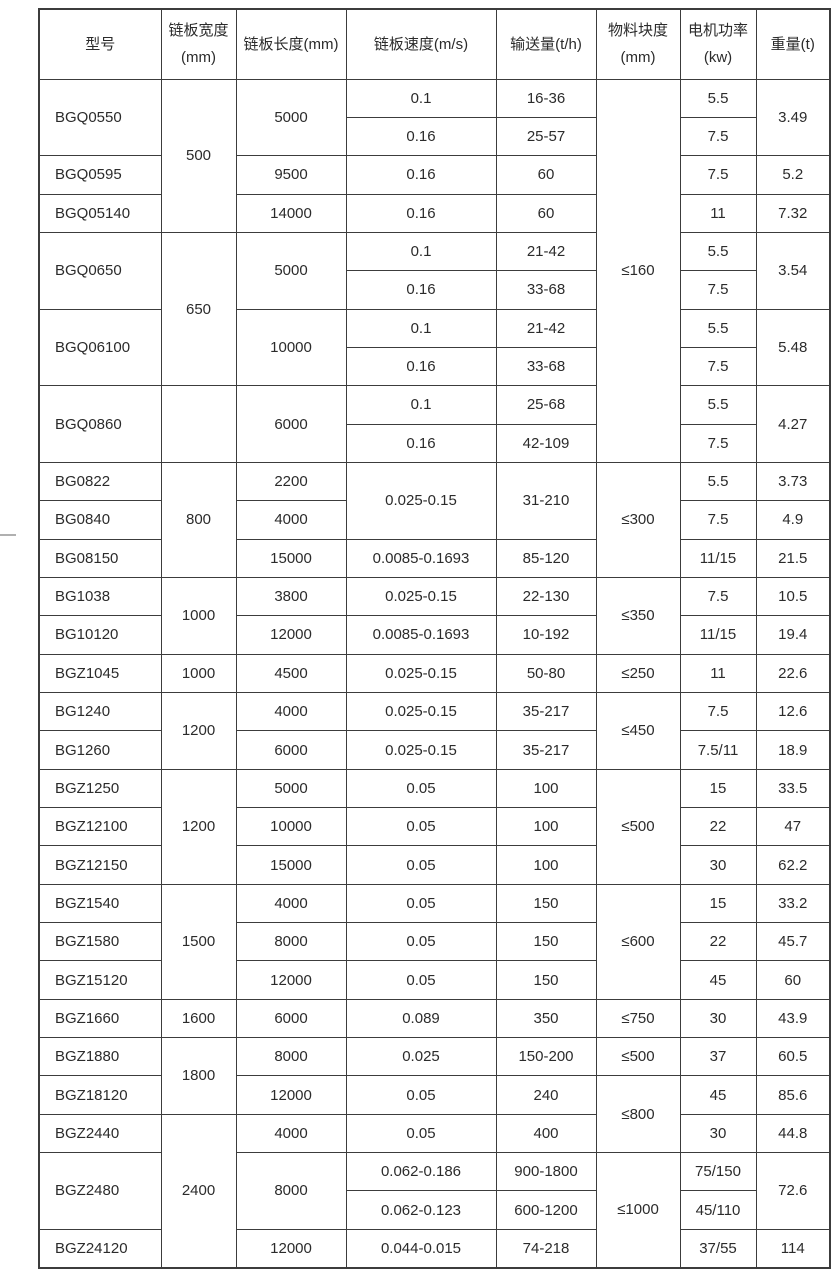 The height and width of the screenshot is (1270, 840). What do you see at coordinates (793, 1133) in the screenshot?
I see `cell-weight: 44.8` at bounding box center [793, 1133].